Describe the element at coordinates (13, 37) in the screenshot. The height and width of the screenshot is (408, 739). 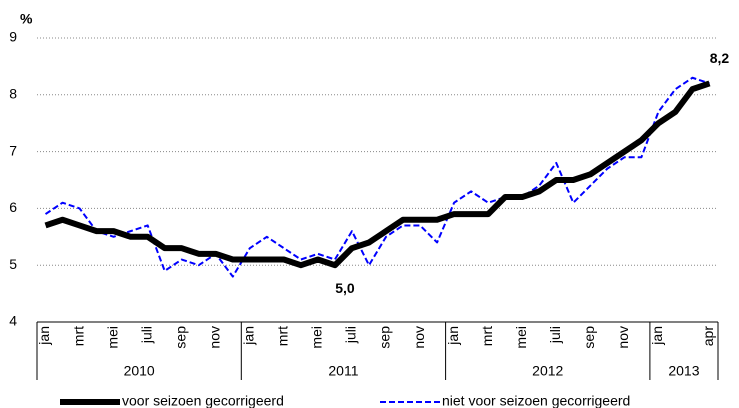
I see `y-tick-label: 9` at that location.